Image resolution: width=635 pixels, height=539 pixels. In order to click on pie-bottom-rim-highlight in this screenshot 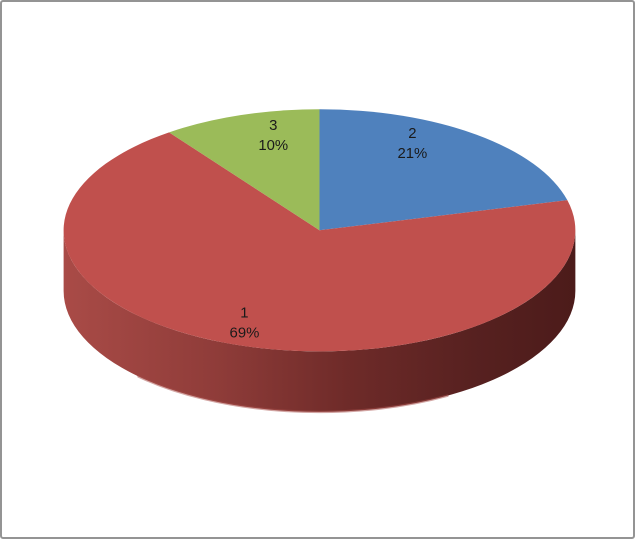, I will do `click(293, 394)`.